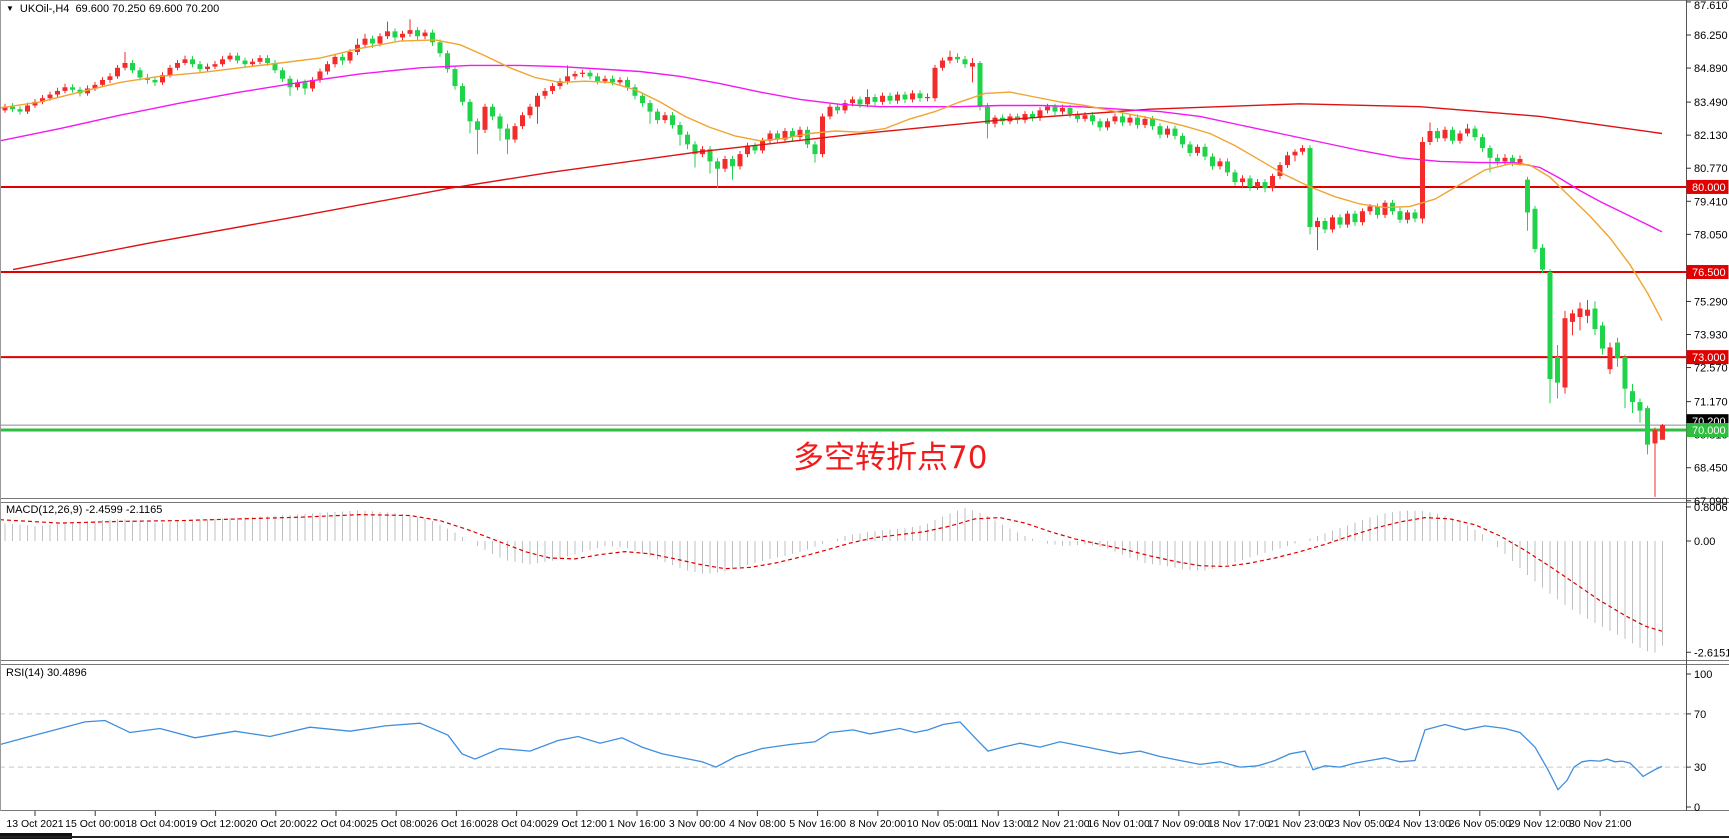 This screenshot has width=1729, height=839. I want to click on svg-text: 73.000, so click(1709, 358).